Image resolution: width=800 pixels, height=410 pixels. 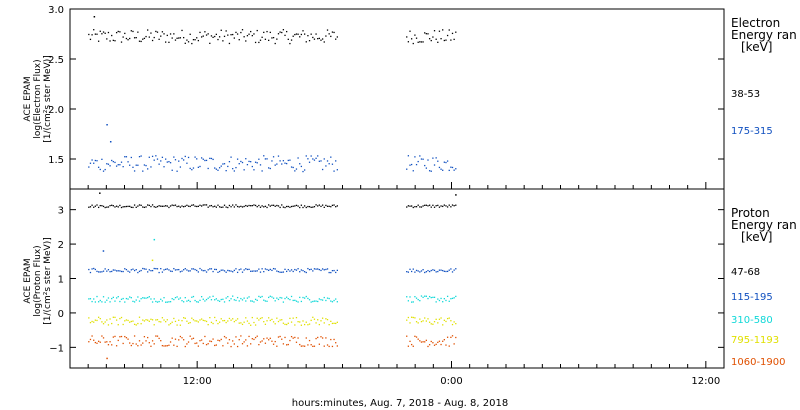 I want to click on legend-entry: 38-53, so click(x=745, y=94).